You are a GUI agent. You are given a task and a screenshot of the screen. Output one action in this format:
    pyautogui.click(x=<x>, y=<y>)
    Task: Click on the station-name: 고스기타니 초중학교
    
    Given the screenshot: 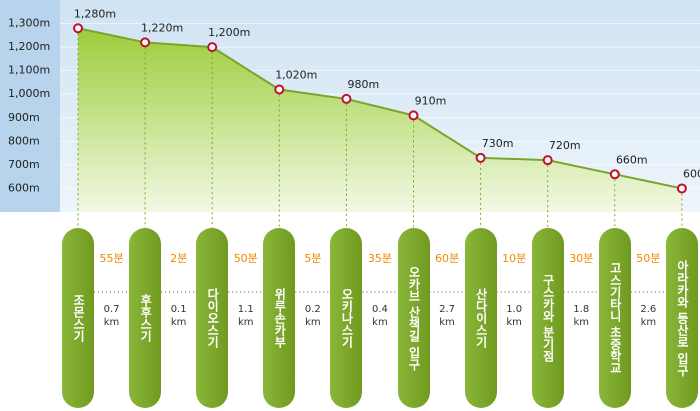 What is the action you would take?
    pyautogui.click(x=615, y=318)
    